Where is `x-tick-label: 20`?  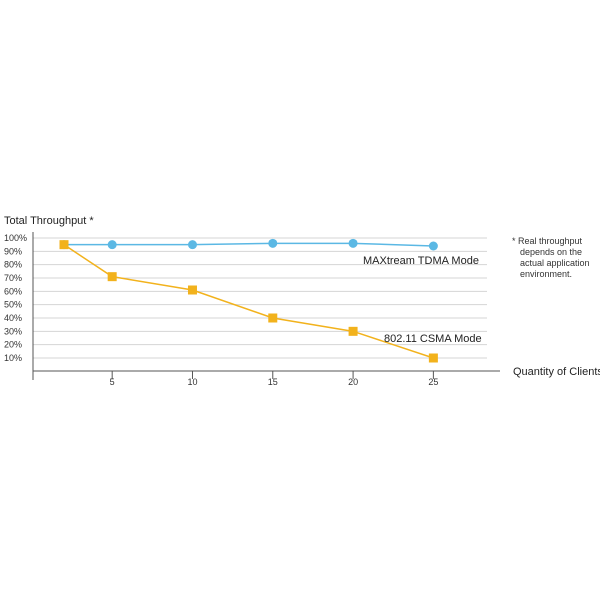
x-tick-label: 20 is located at coordinates (353, 382).